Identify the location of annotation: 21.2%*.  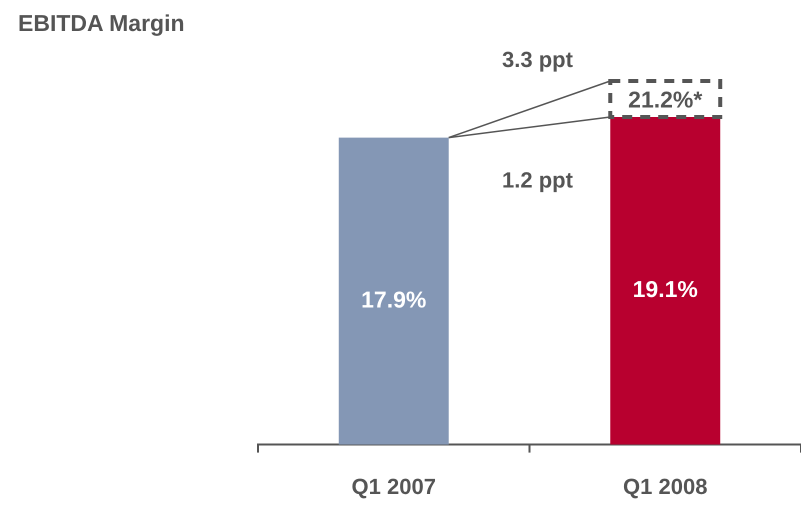
(665, 99).